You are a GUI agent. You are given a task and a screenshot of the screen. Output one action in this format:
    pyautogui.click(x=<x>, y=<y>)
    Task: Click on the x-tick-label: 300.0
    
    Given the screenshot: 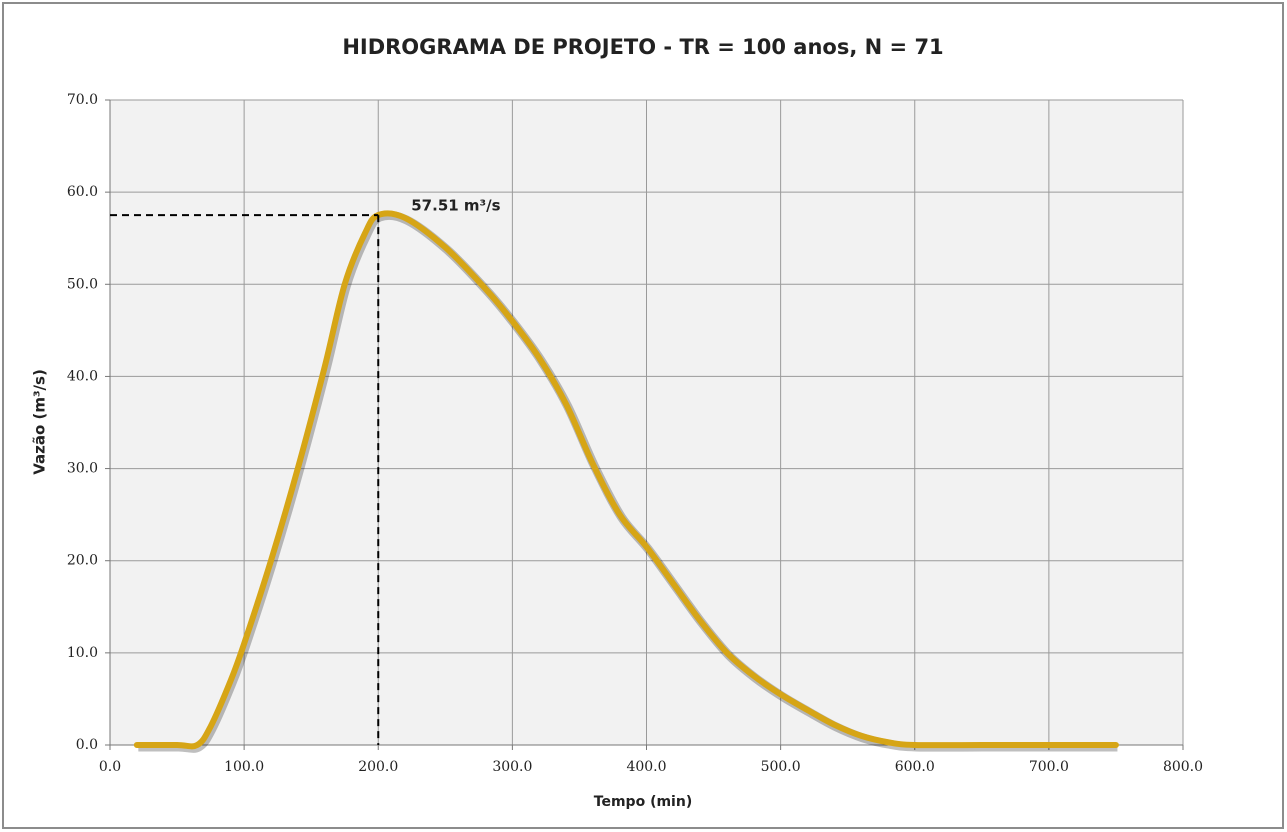 What is the action you would take?
    pyautogui.click(x=512, y=767)
    